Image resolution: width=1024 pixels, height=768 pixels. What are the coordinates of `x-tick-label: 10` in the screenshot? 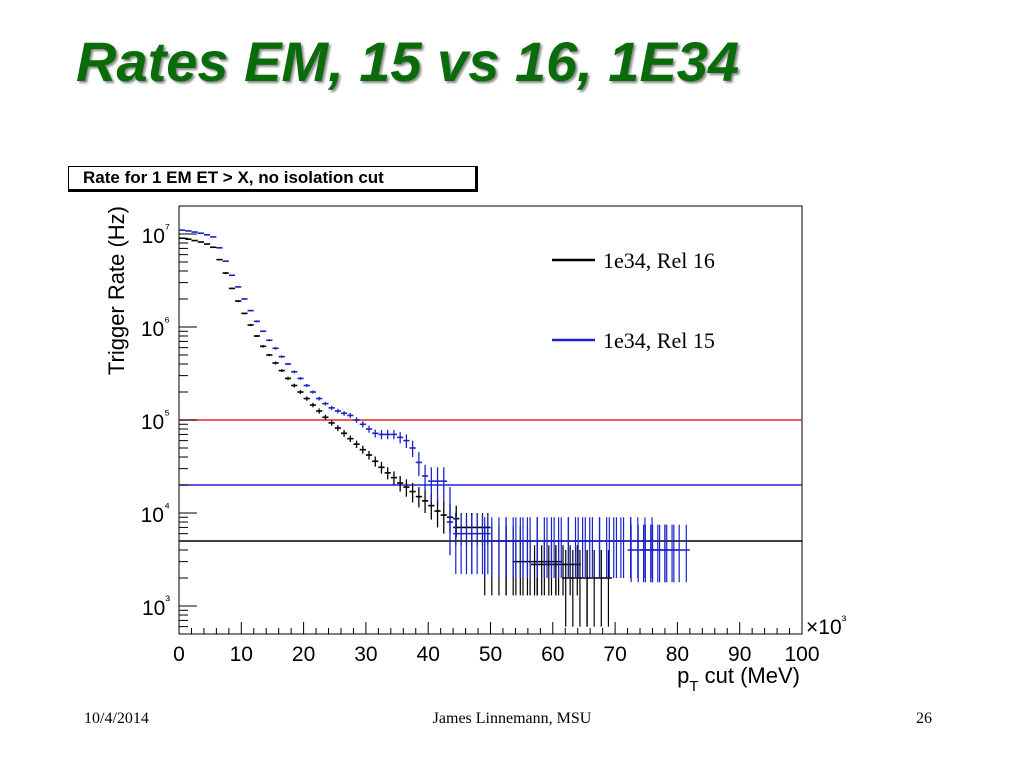 It's located at (241, 654).